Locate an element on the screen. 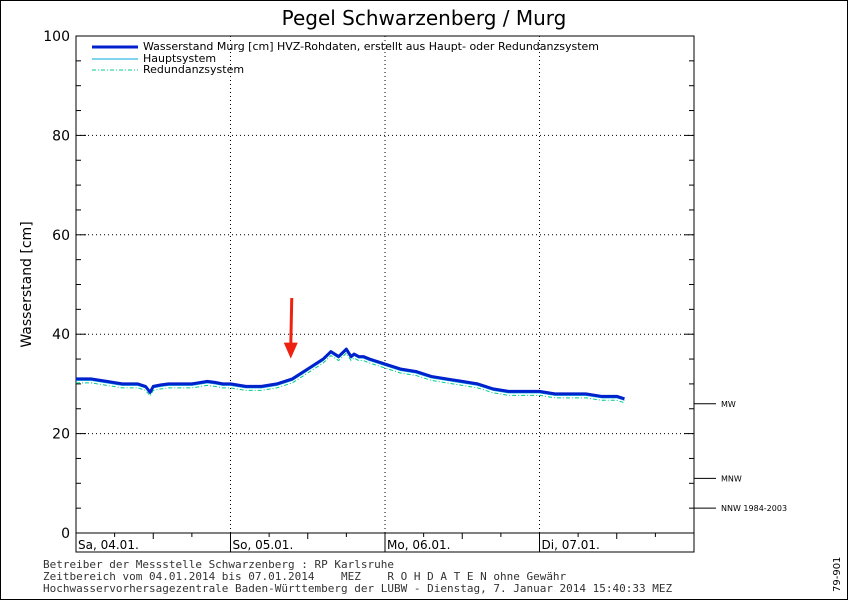 The width and height of the screenshot is (848, 600). y-tick-label: 20 is located at coordinates (61, 435).